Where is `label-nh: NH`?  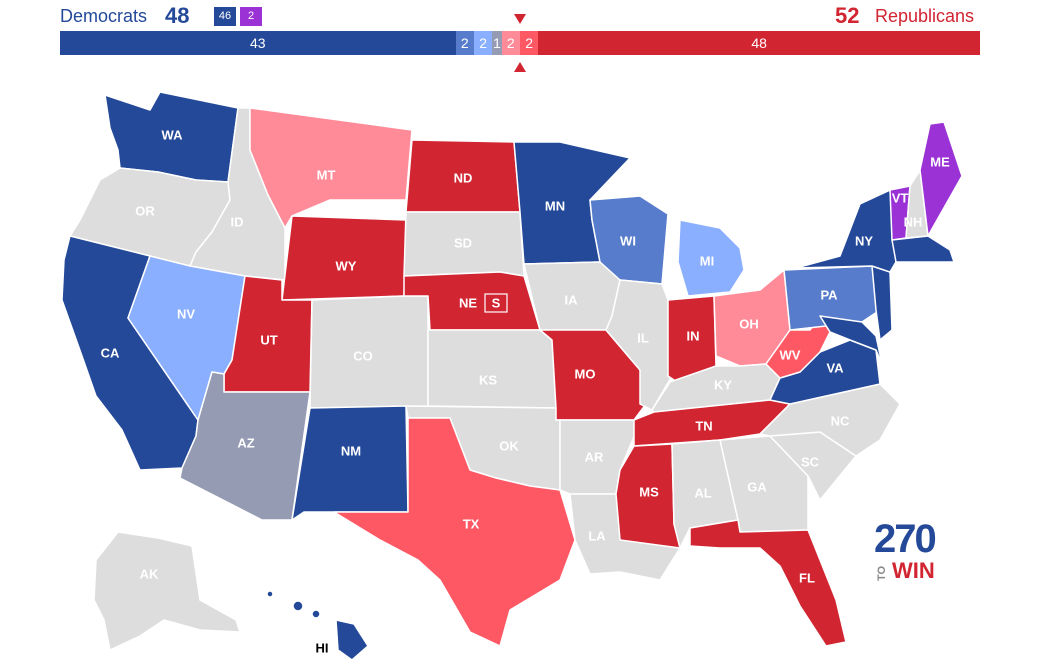
label-nh: NH is located at coordinates (913, 222).